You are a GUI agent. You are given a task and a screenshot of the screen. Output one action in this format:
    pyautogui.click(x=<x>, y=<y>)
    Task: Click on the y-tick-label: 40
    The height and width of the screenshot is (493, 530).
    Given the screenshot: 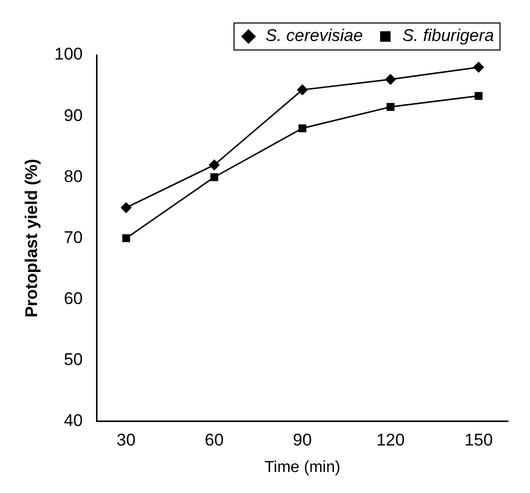 What is the action you would take?
    pyautogui.click(x=73, y=420)
    